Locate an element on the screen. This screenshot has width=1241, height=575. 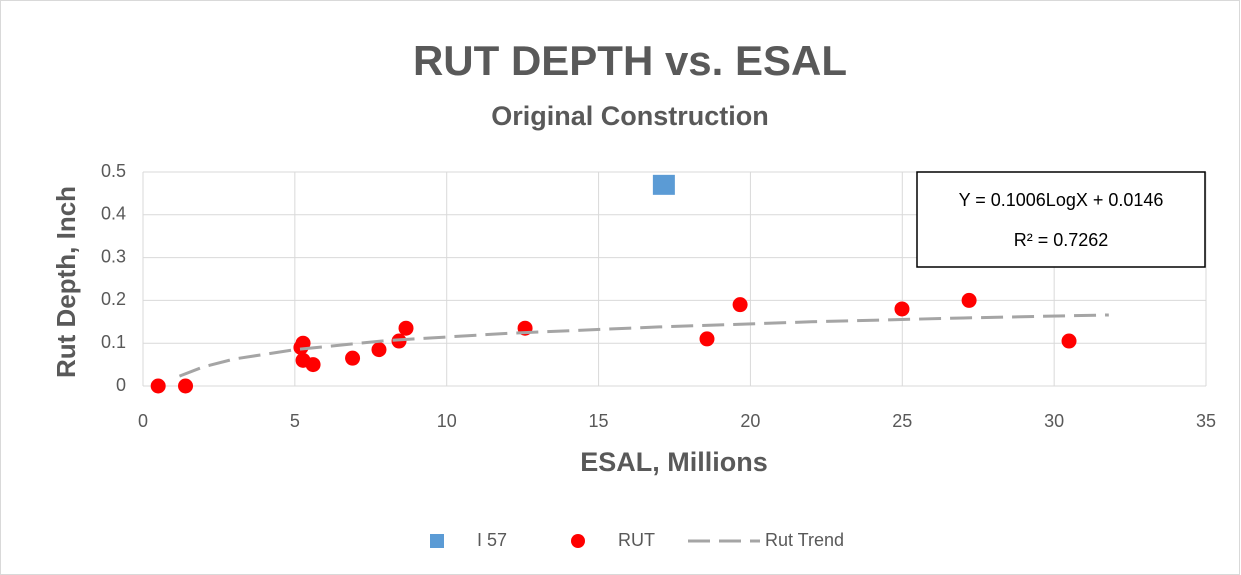
legend-label: RUT is located at coordinates (636, 540).